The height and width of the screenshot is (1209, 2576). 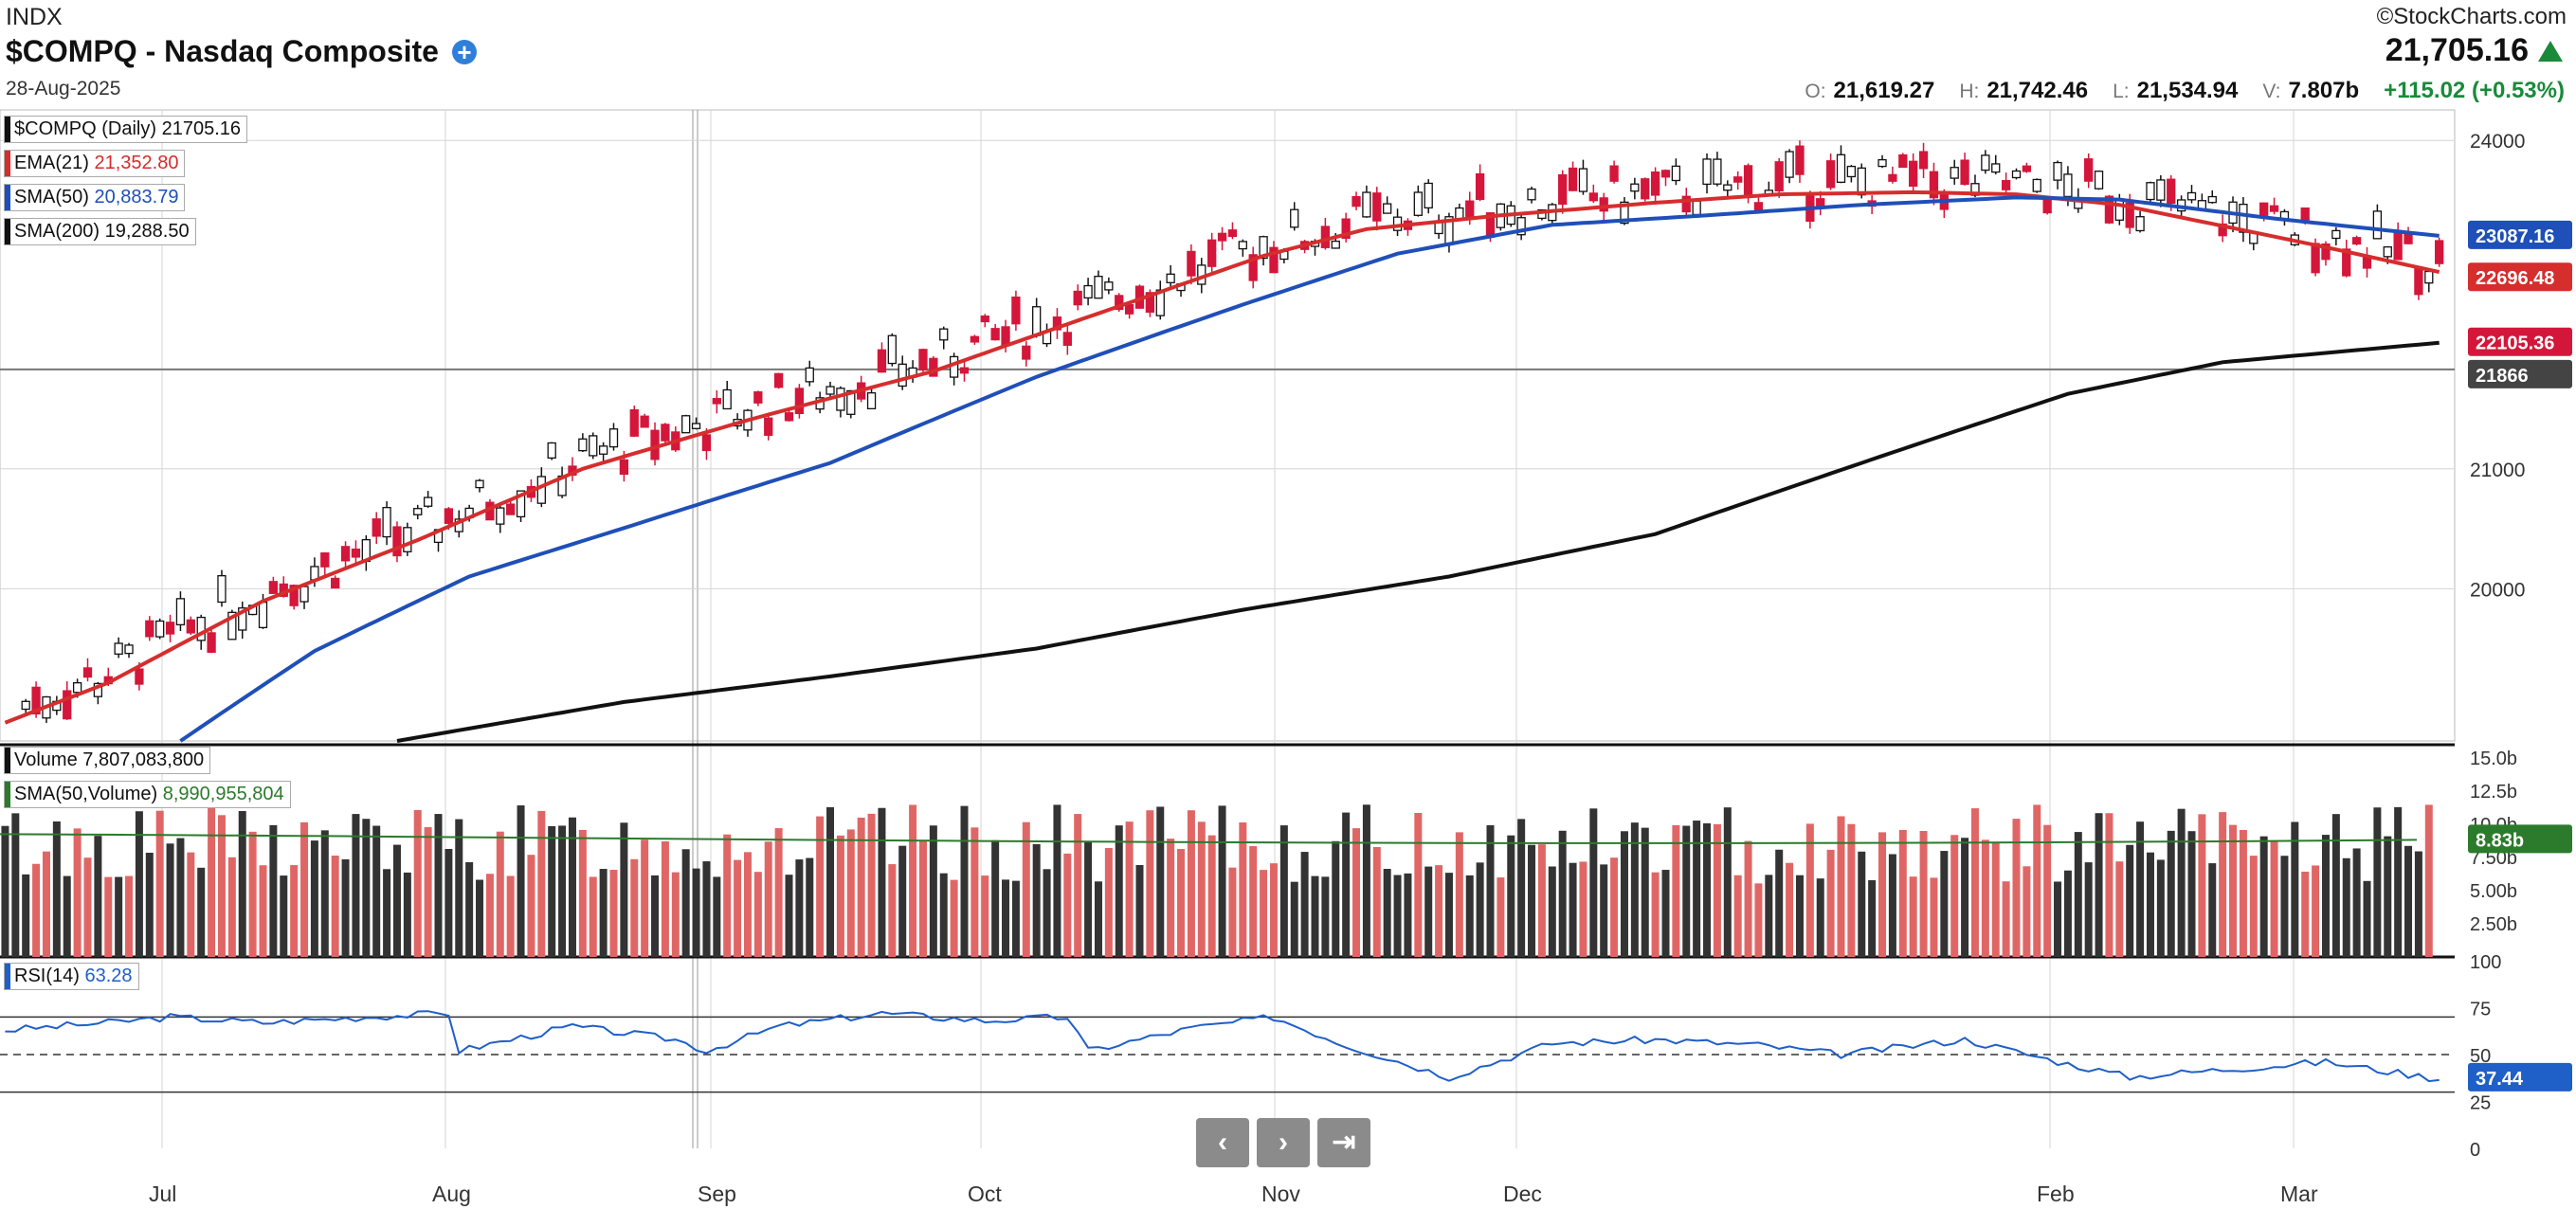 What do you see at coordinates (222, 51) in the screenshot?
I see `chart-title: $COMPQ - Nasdaq Composite` at bounding box center [222, 51].